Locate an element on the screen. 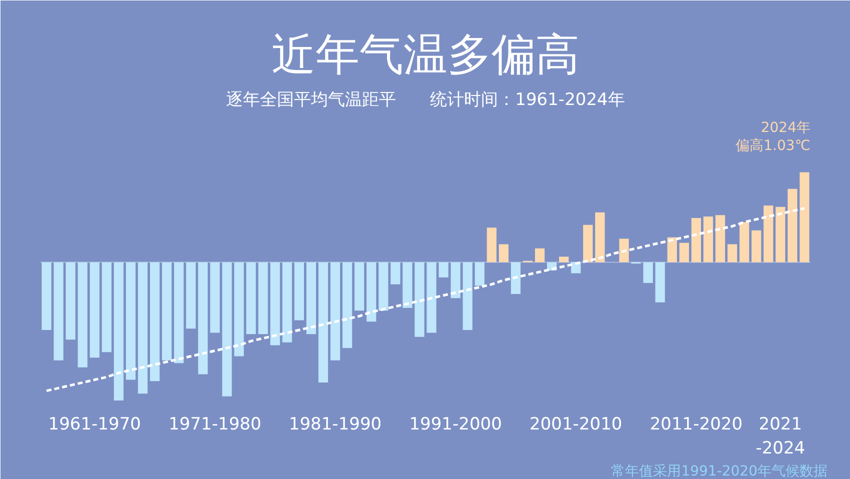 This screenshot has width=850, height=479. x-tick-label: 1981-1990 is located at coordinates (335, 424).